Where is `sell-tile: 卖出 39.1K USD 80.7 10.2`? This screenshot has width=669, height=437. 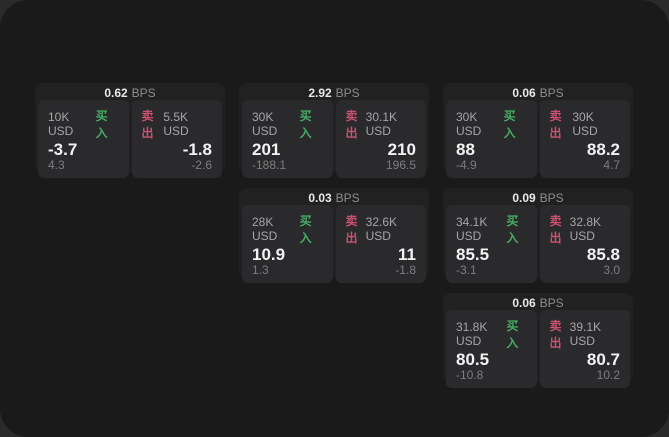
sell-tile: 卖出 39.1K USD 80.7 10.2 is located at coordinates (584, 349).